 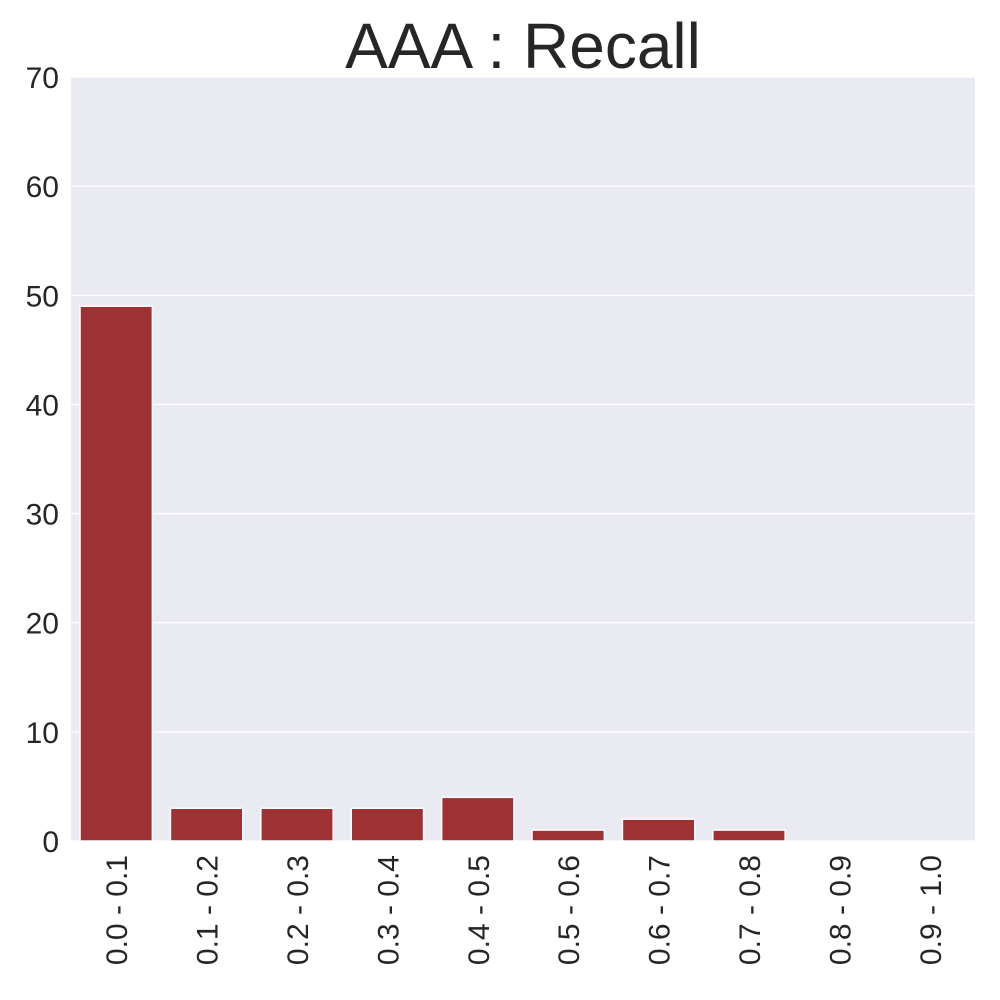 I want to click on x-tick-label: 0.1 - 0.2, so click(x=208, y=910).